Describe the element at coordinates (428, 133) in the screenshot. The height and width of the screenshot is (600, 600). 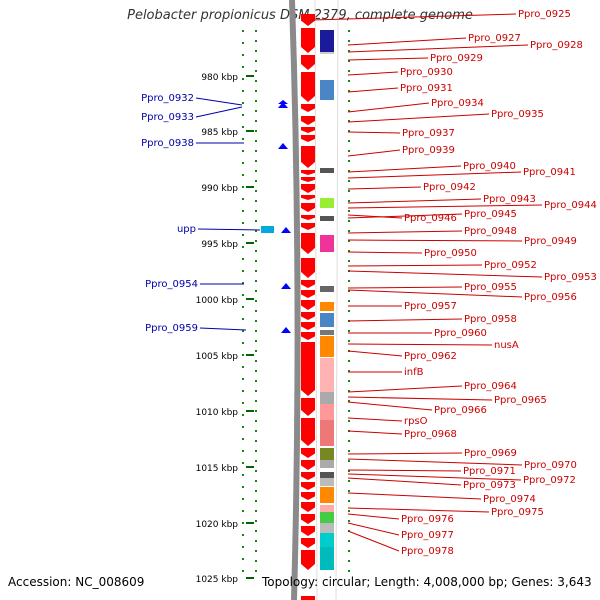
I see `gene-label: Ppro_0937` at that location.